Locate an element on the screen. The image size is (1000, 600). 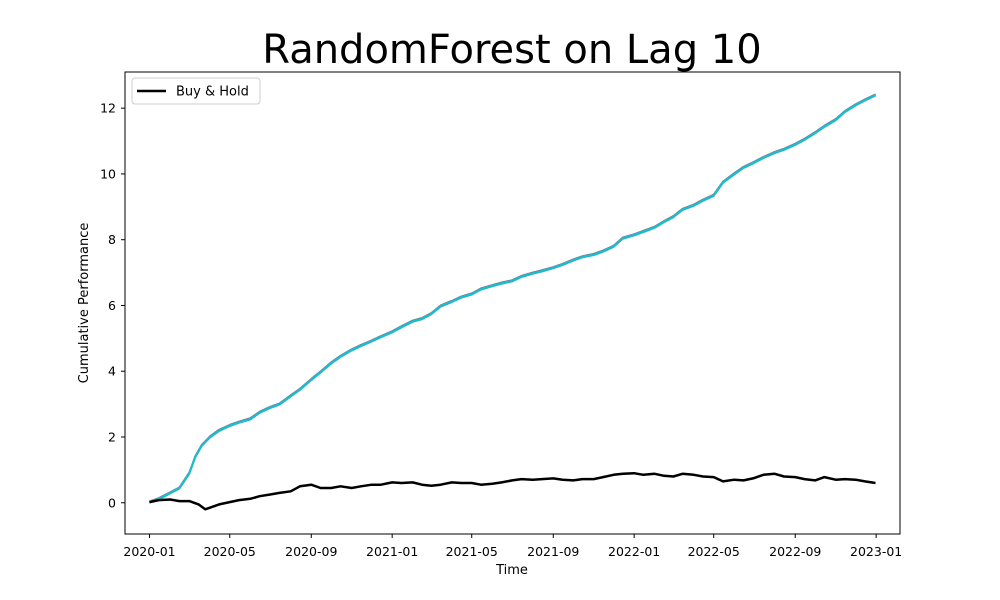
y-tick-label: 8 is located at coordinates (112, 239).